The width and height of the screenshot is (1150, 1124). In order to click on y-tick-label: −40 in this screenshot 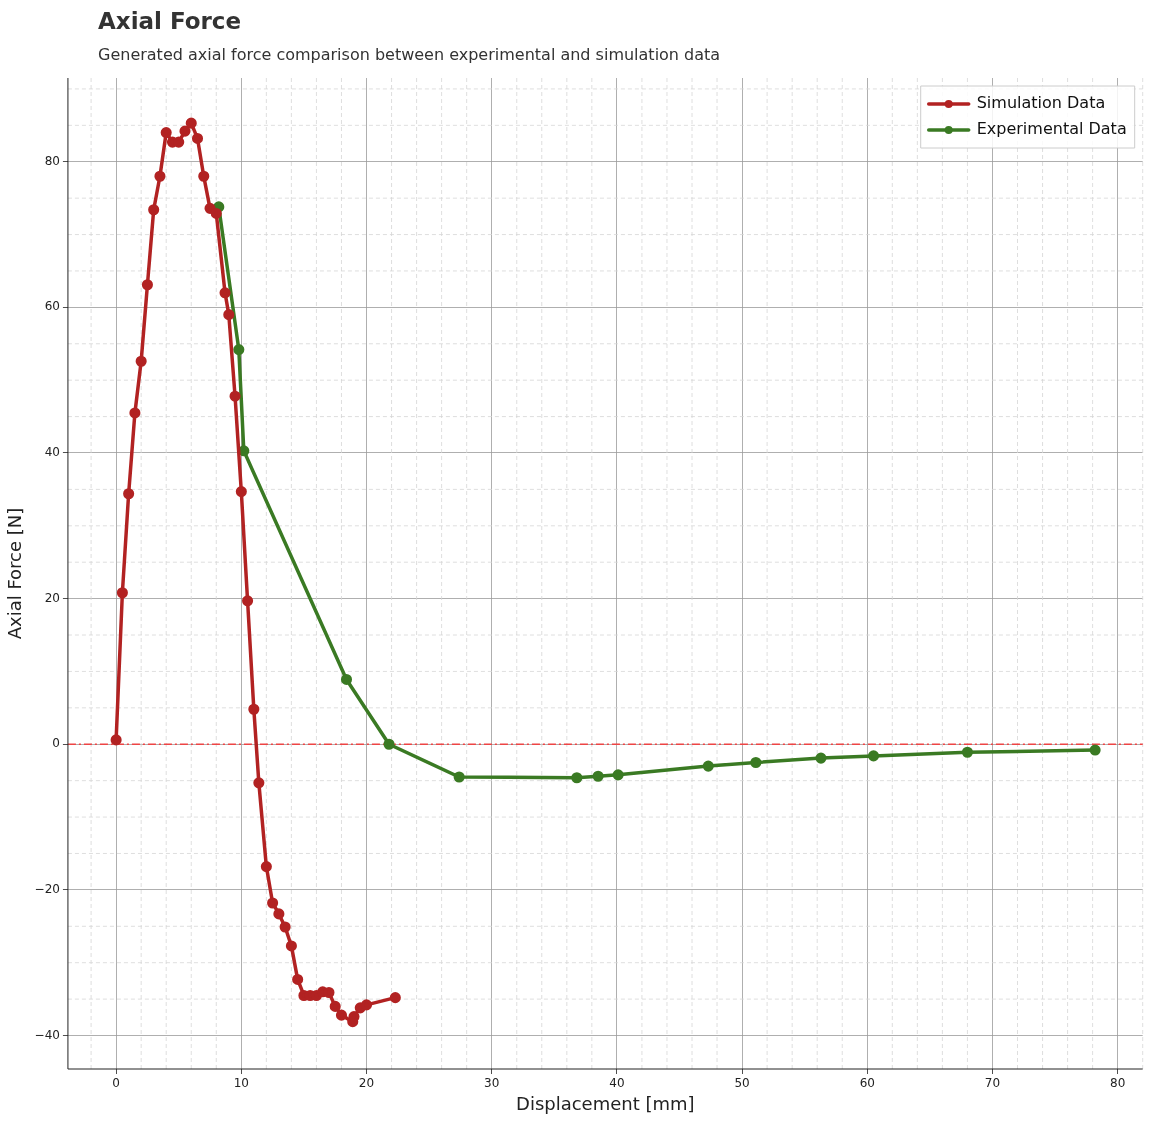, I will do `click(47, 1034)`.